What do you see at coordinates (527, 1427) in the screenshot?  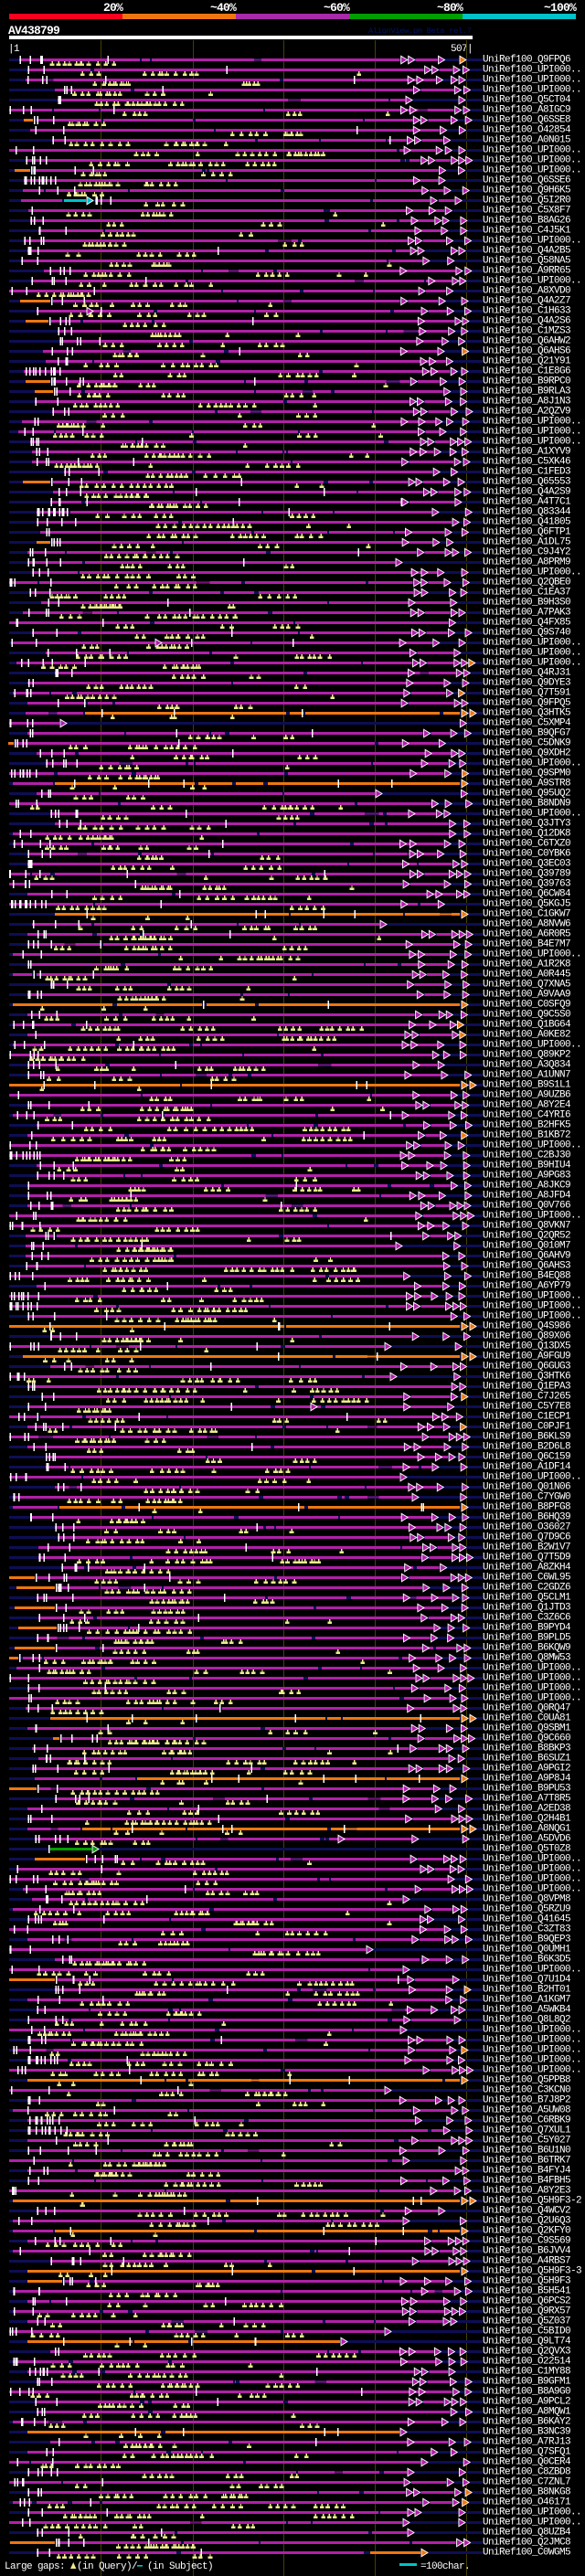 I see `svg-text: UniRef100_C0PJF1` at bounding box center [527, 1427].